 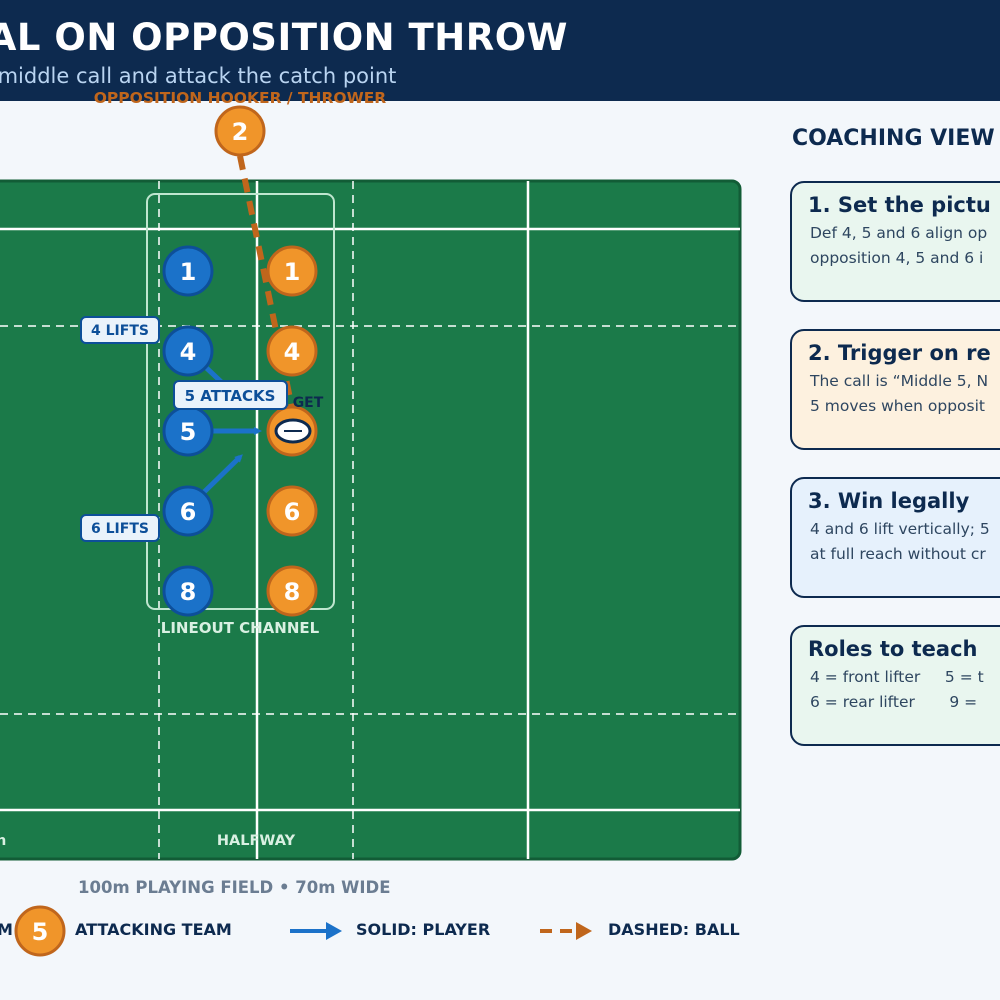 What do you see at coordinates (897, 677) in the screenshot?
I see `card-text: 4 = front lifter 5 = t` at bounding box center [897, 677].